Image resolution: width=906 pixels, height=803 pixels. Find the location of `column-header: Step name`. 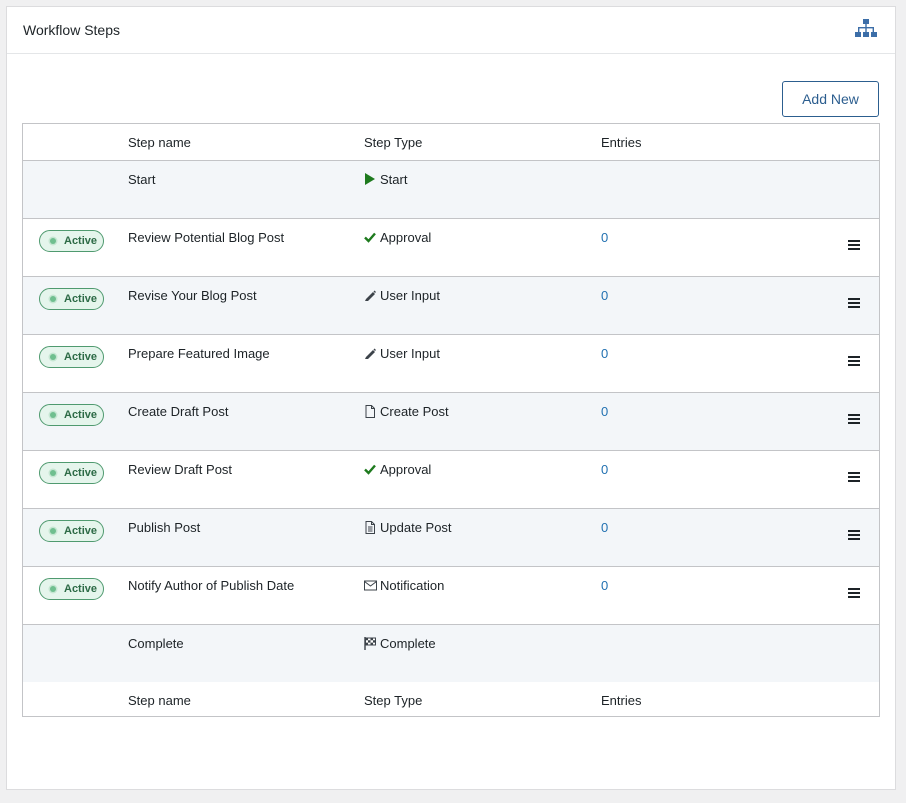

column-header: Step name is located at coordinates (159, 142).